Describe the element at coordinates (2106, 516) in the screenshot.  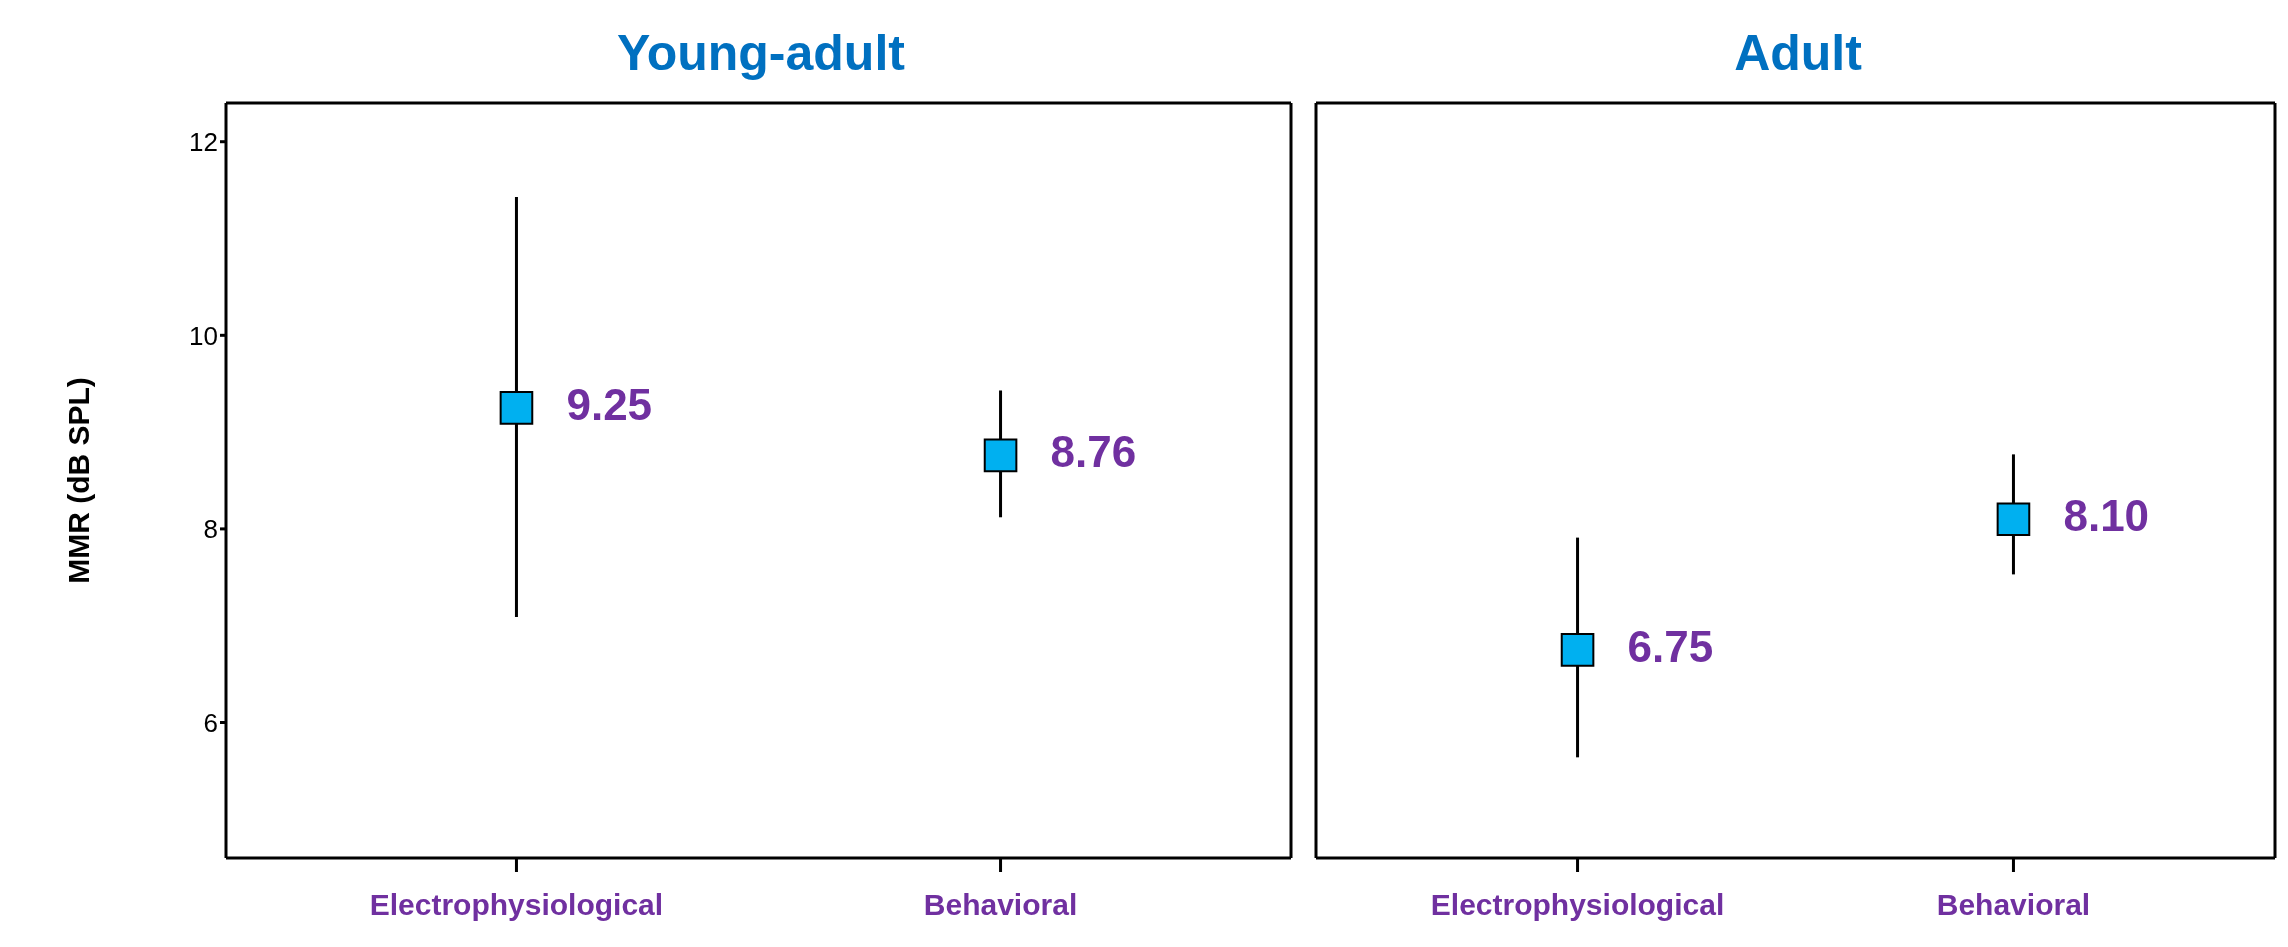
I see `data-label: 8.10` at that location.